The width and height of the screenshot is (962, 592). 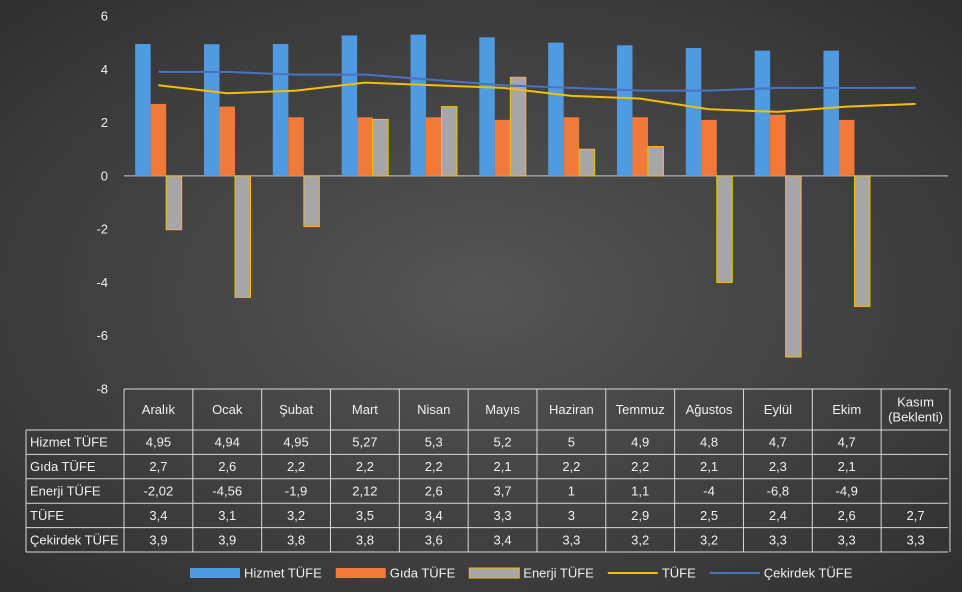 What do you see at coordinates (69, 442) in the screenshot?
I see `table-row-label: Hizmet TÜFE` at bounding box center [69, 442].